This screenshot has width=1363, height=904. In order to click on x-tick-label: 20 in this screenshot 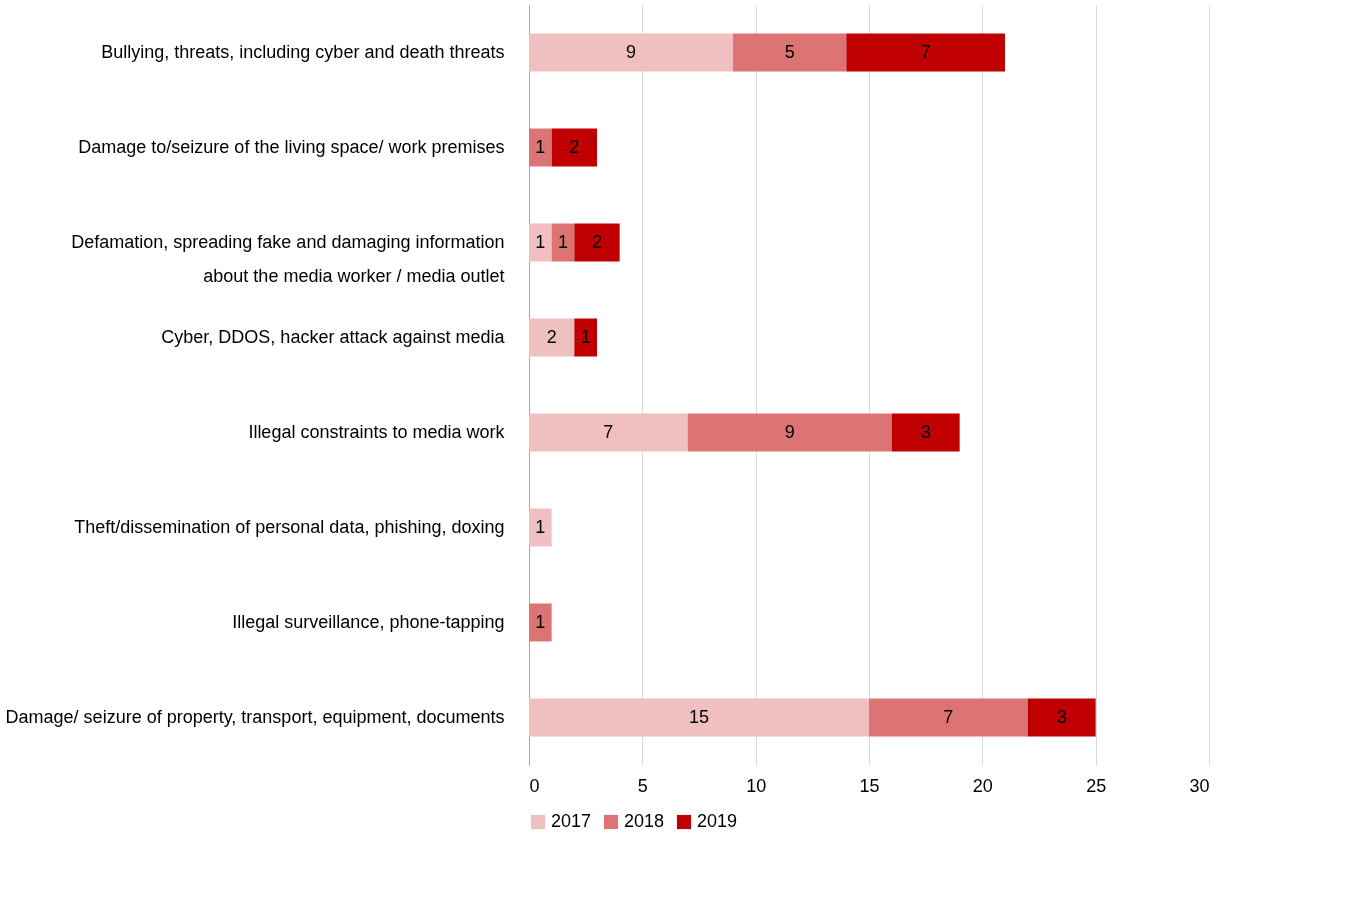, I will do `click(982, 785)`.